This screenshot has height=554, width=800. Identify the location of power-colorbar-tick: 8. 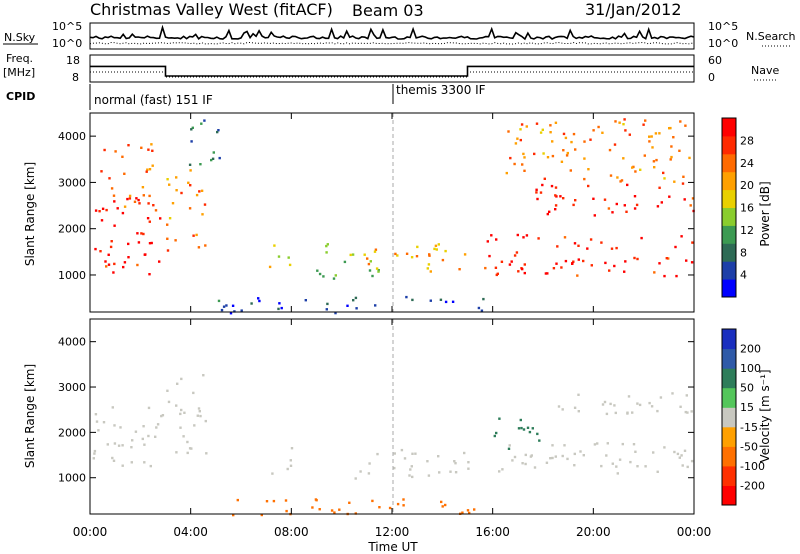
(743, 252).